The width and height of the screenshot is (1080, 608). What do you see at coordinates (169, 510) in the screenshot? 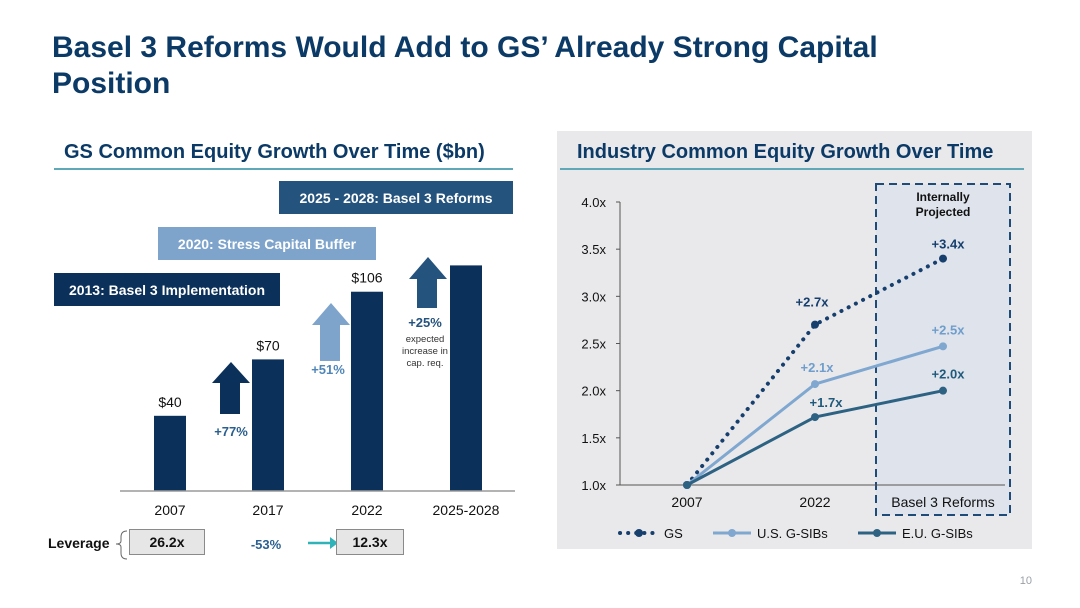
I see `bar-tick-label: 2007` at bounding box center [169, 510].